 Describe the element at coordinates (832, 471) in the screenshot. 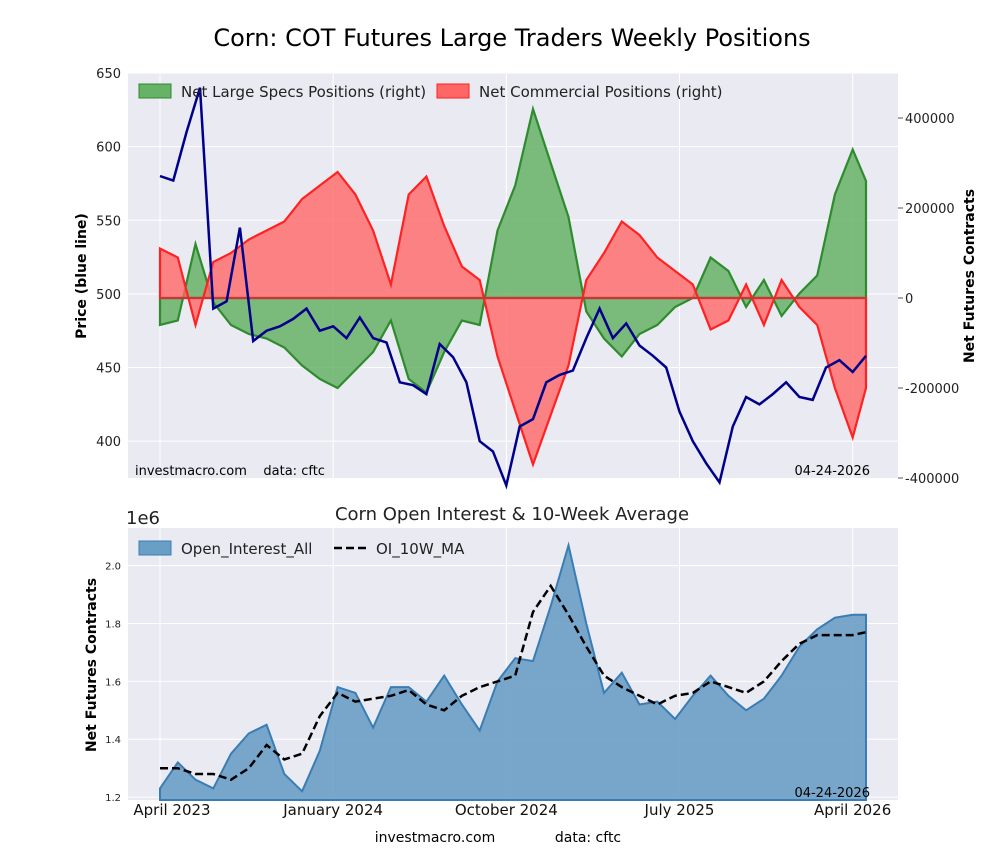

I see `positions-date-label: 04-24-2026` at that location.